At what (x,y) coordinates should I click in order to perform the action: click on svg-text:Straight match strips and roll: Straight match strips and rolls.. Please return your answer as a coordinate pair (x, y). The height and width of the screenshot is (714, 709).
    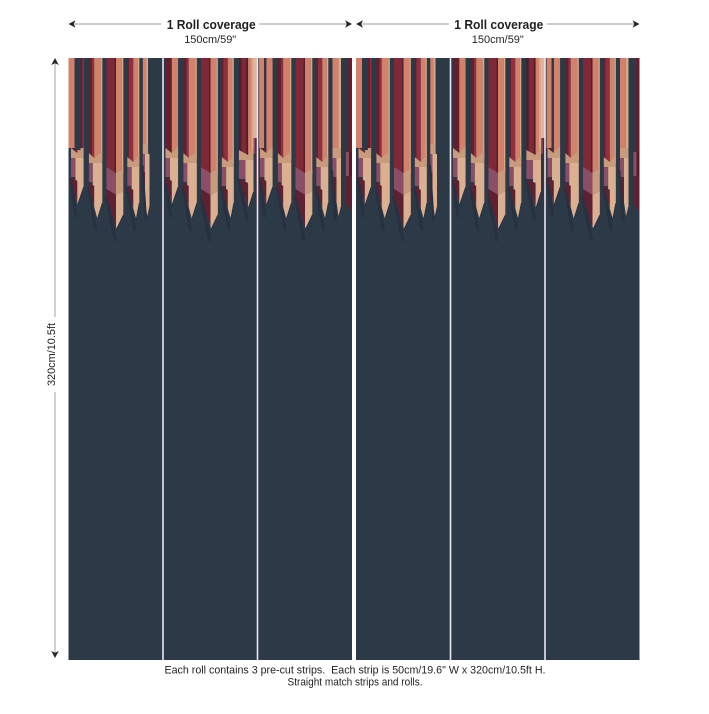
    Looking at the image, I should click on (355, 683).